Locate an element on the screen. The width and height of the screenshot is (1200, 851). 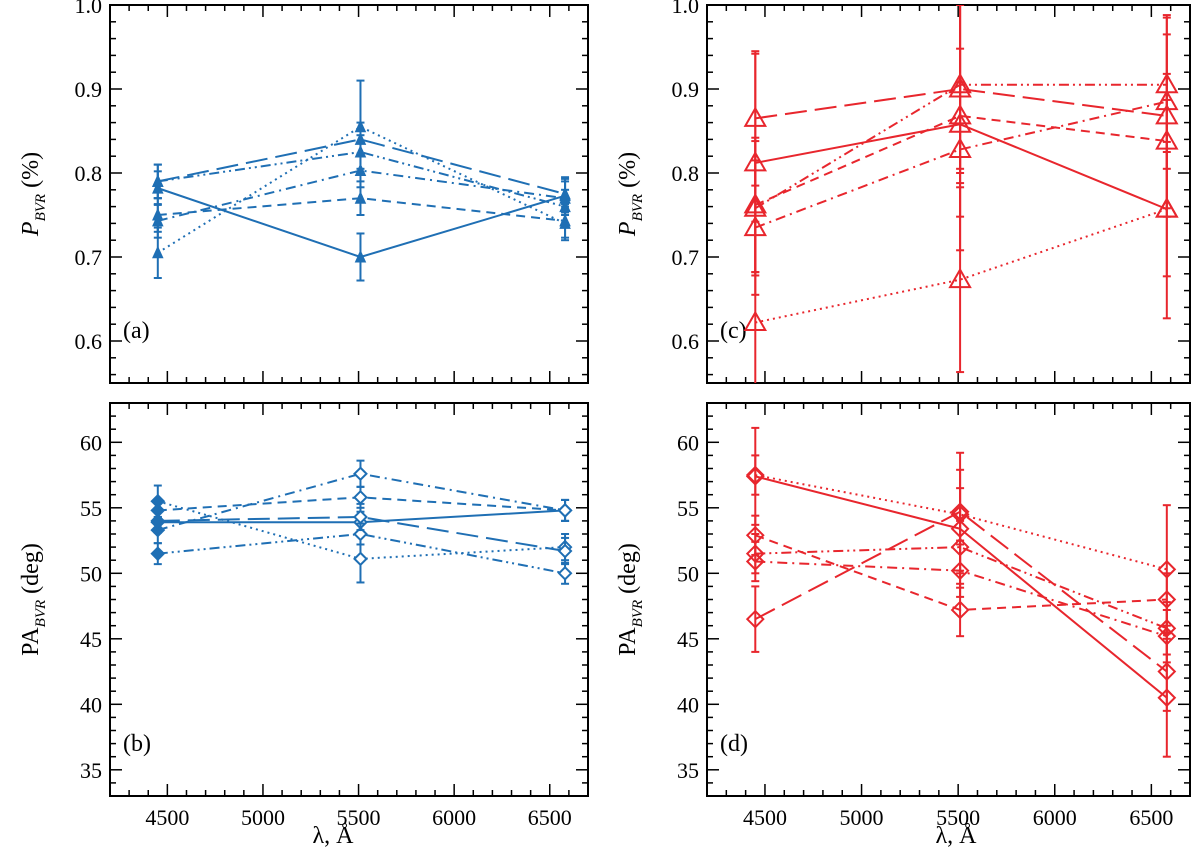
panel-d-x-tick-label: 6000 is located at coordinates (1055, 817).